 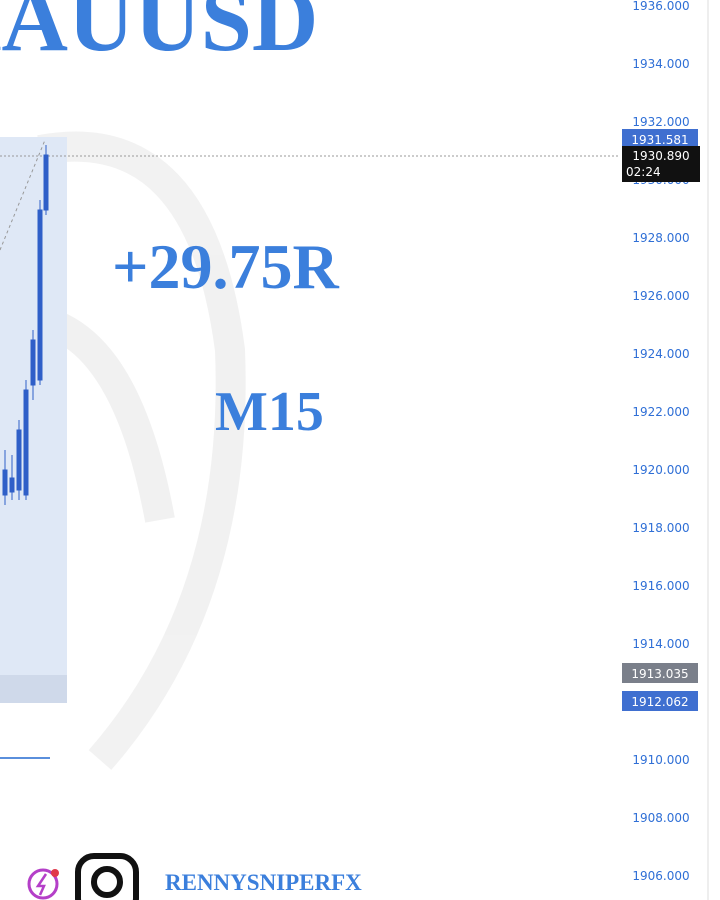 What do you see at coordinates (660, 528) in the screenshot?
I see `price-label: 1918.000` at bounding box center [660, 528].